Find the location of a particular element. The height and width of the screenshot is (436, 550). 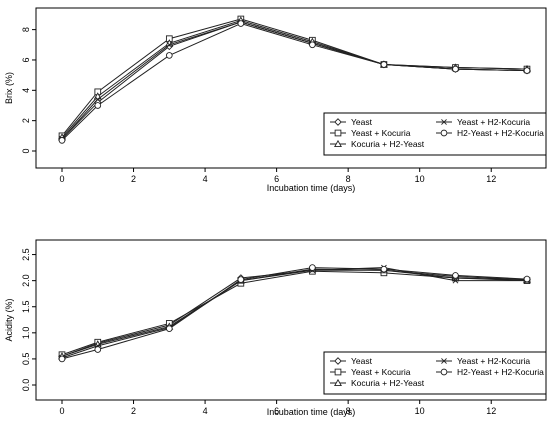

legend-label: Yeast + H2-Kocuria is located at coordinates (493, 361).